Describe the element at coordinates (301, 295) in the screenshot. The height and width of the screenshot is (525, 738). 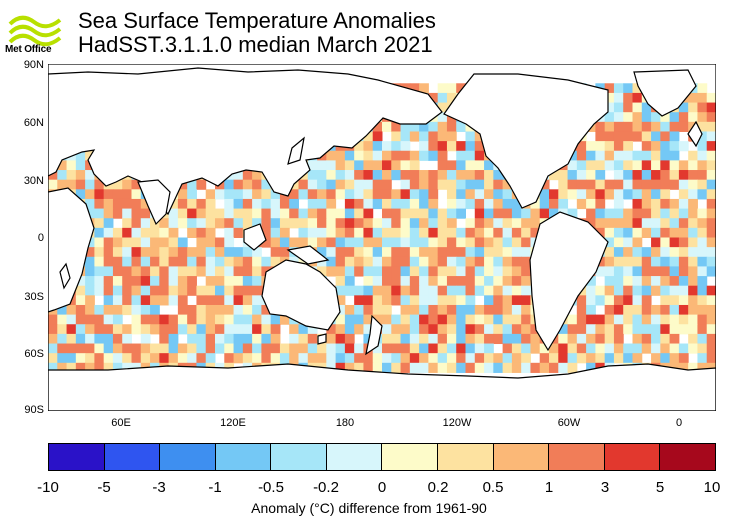
I see `land-australia` at that location.